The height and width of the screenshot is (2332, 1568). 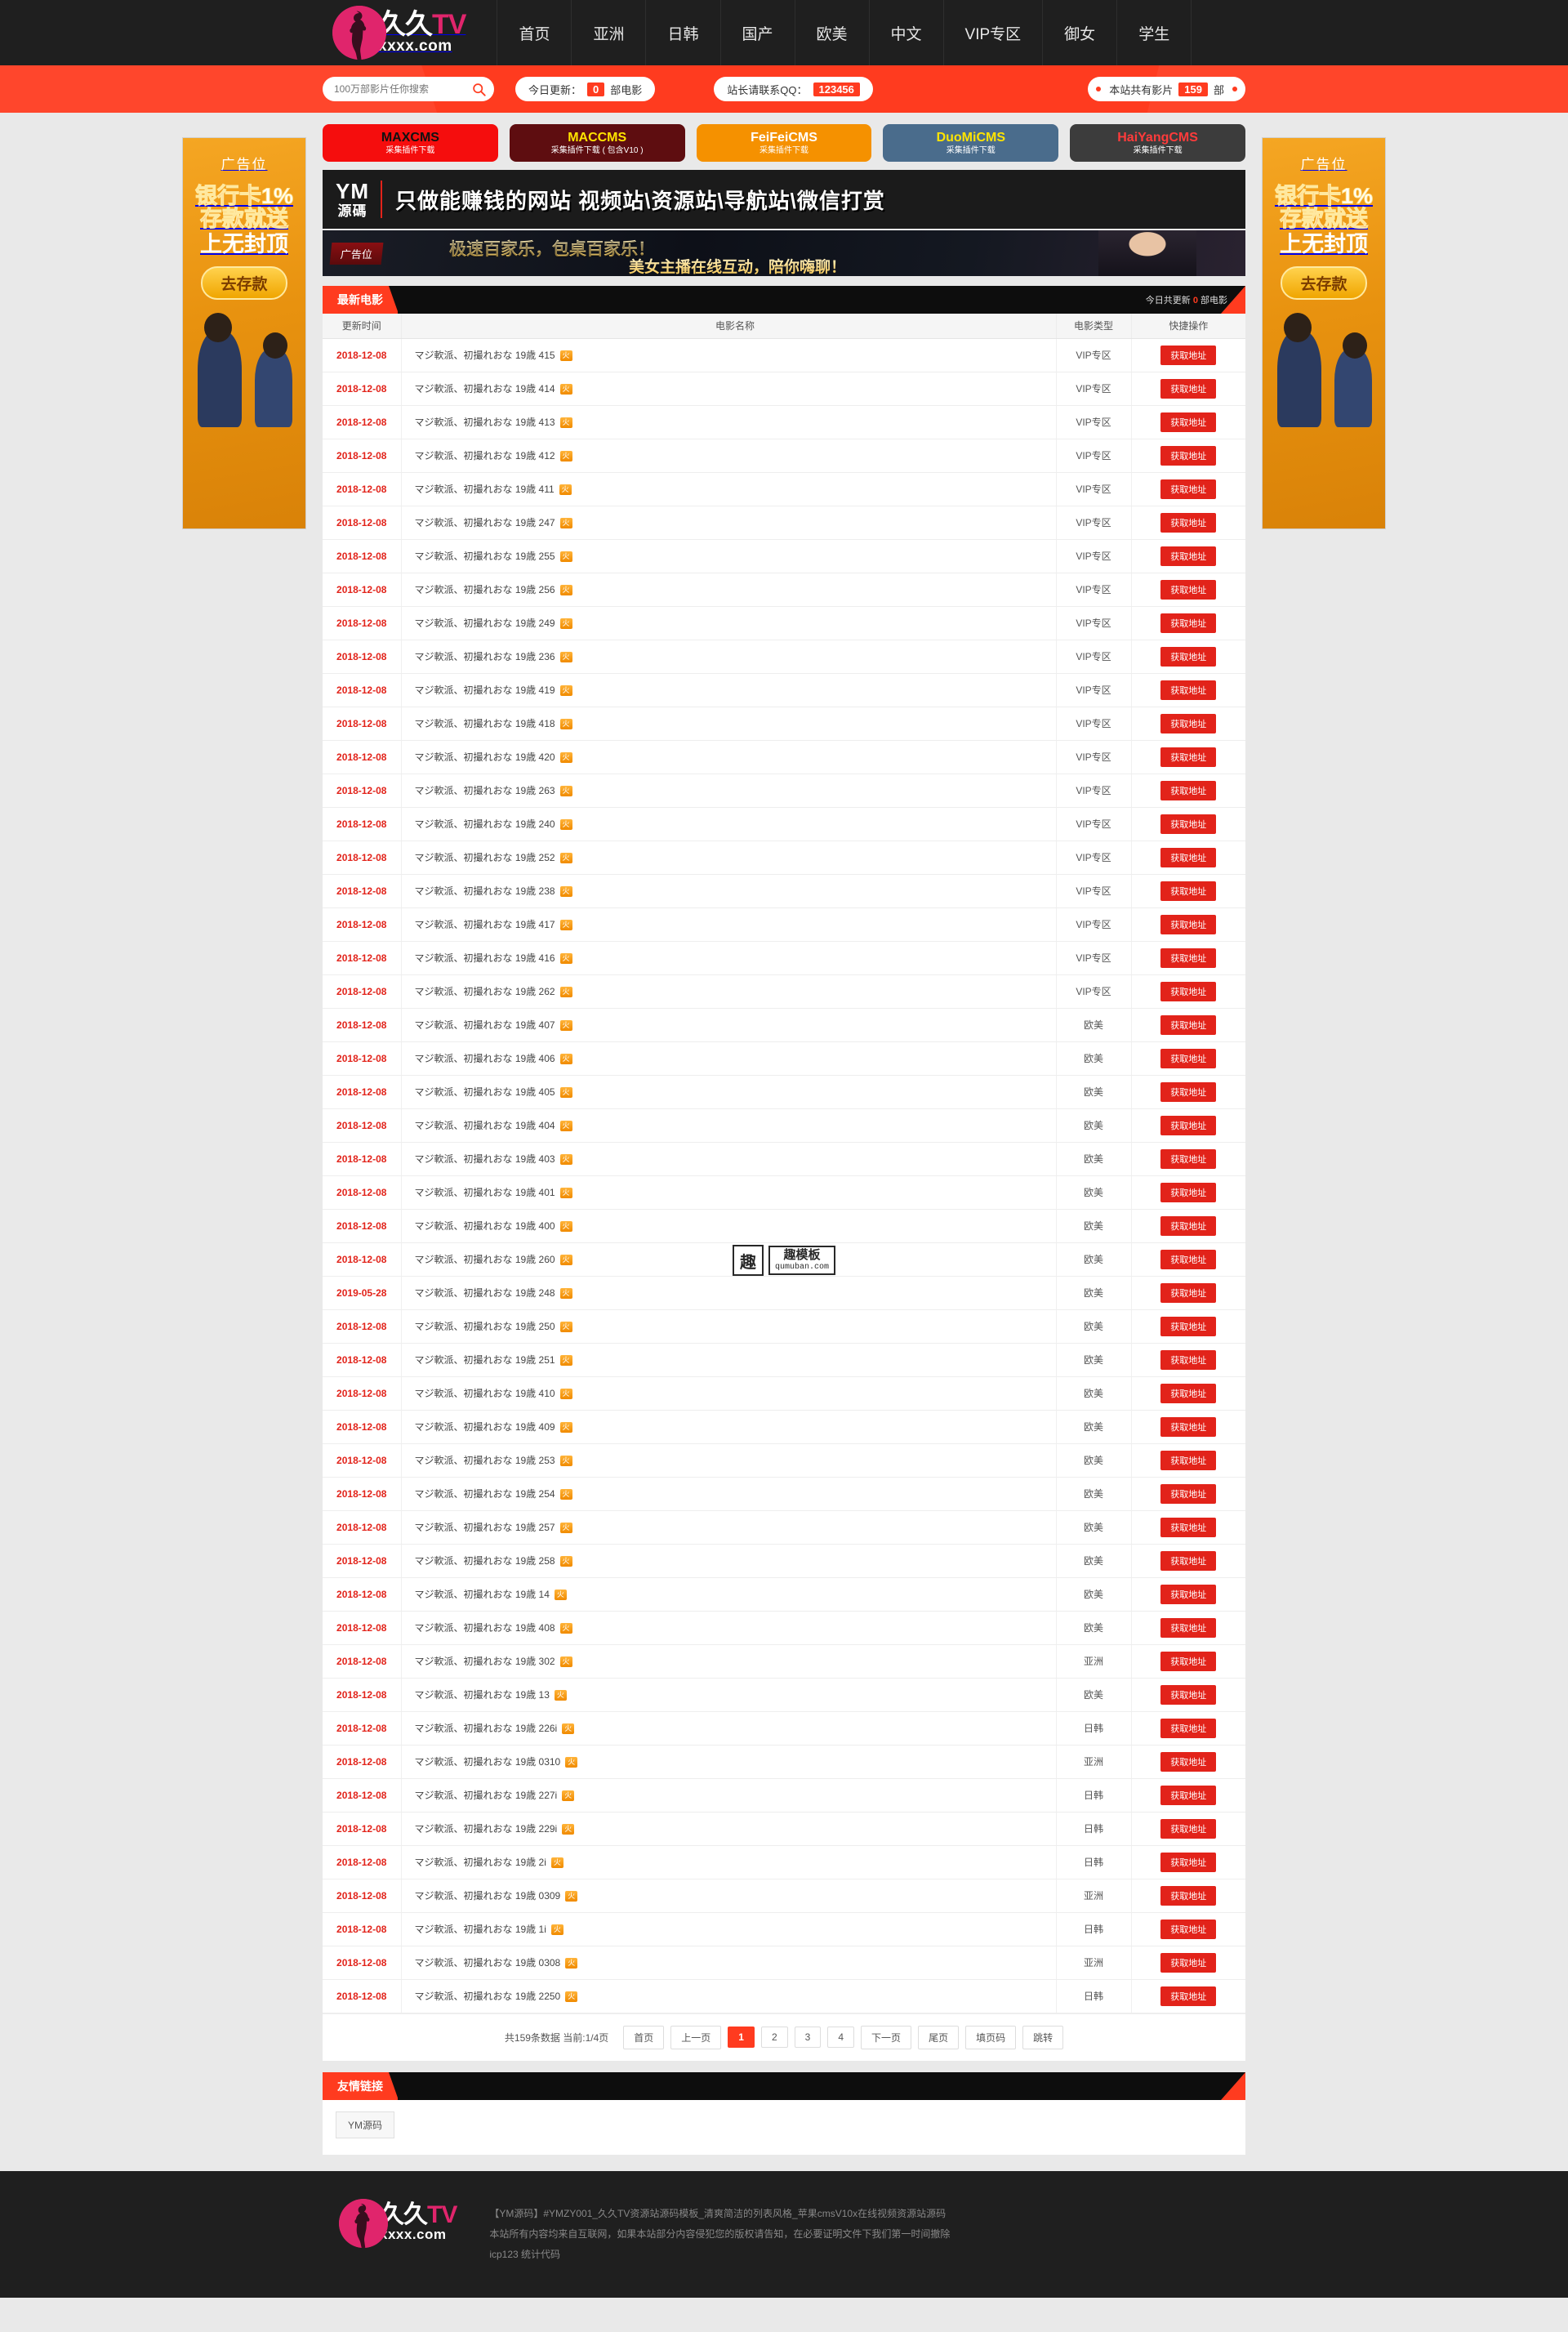 I want to click on movie-name-link: マジ軟派、初撮れおな 19歳 260, so click(x=485, y=1259).